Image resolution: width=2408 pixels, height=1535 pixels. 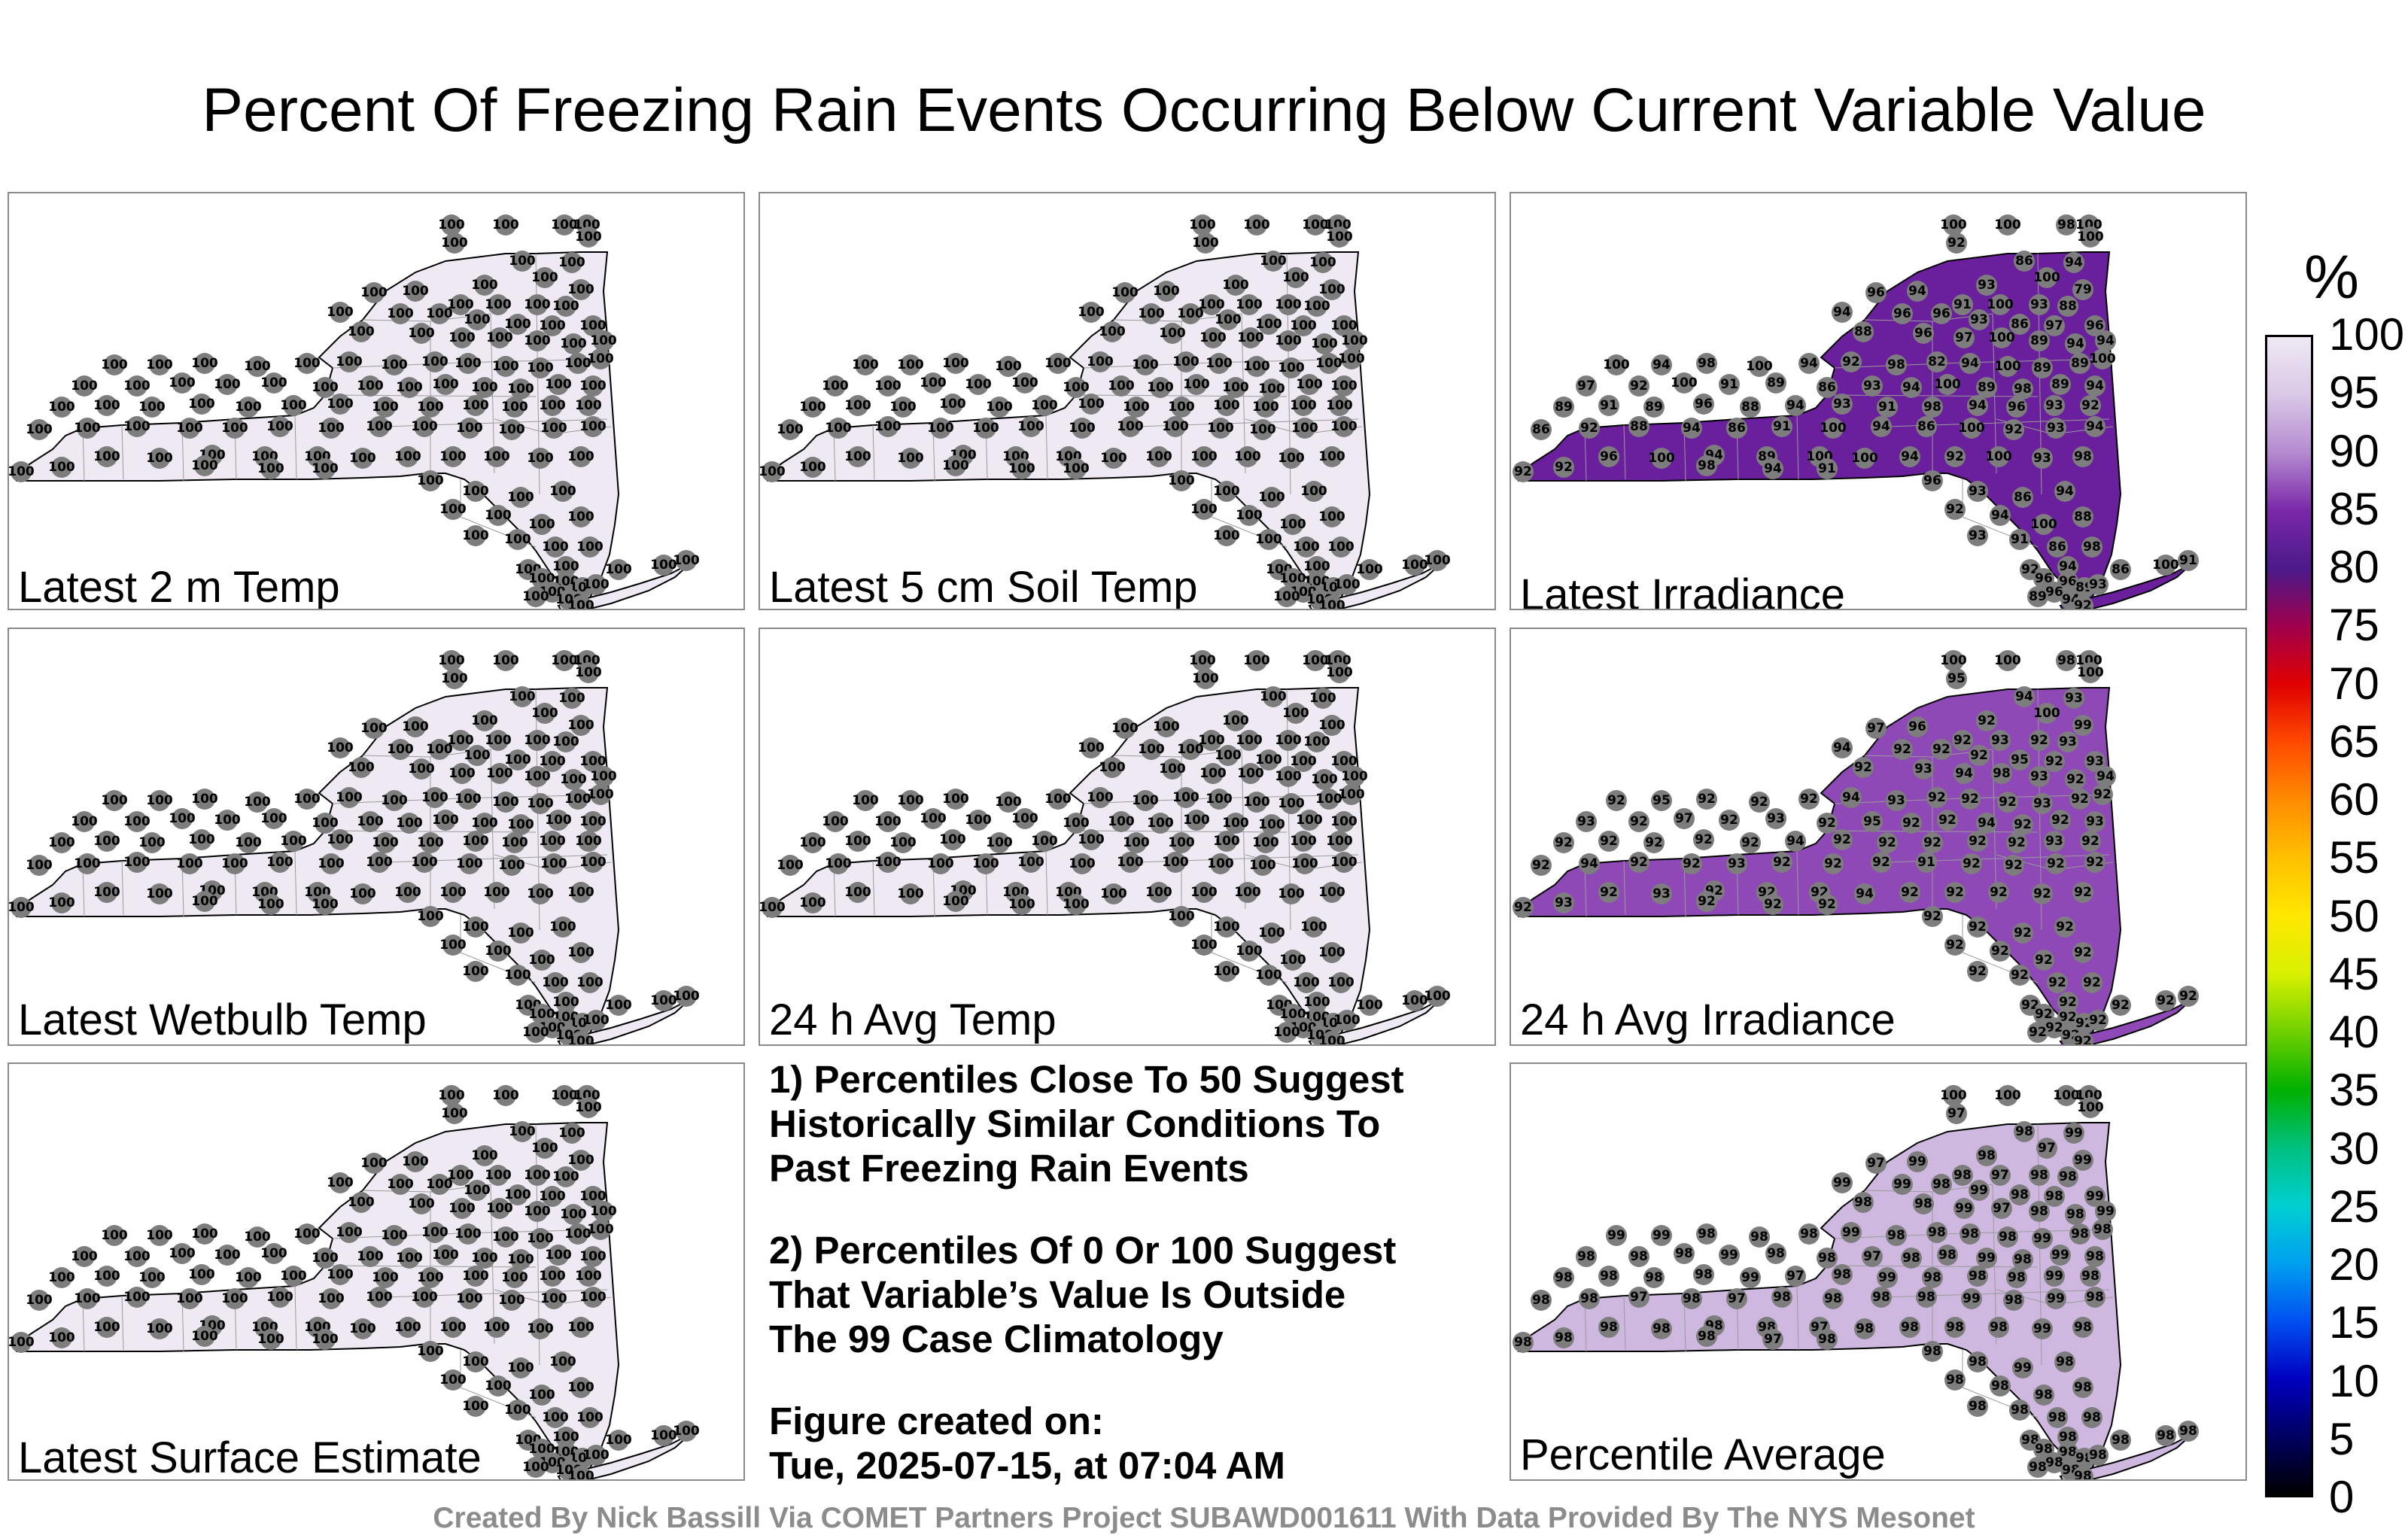 What do you see at coordinates (1795, 841) in the screenshot?
I see `station-value: 94` at bounding box center [1795, 841].